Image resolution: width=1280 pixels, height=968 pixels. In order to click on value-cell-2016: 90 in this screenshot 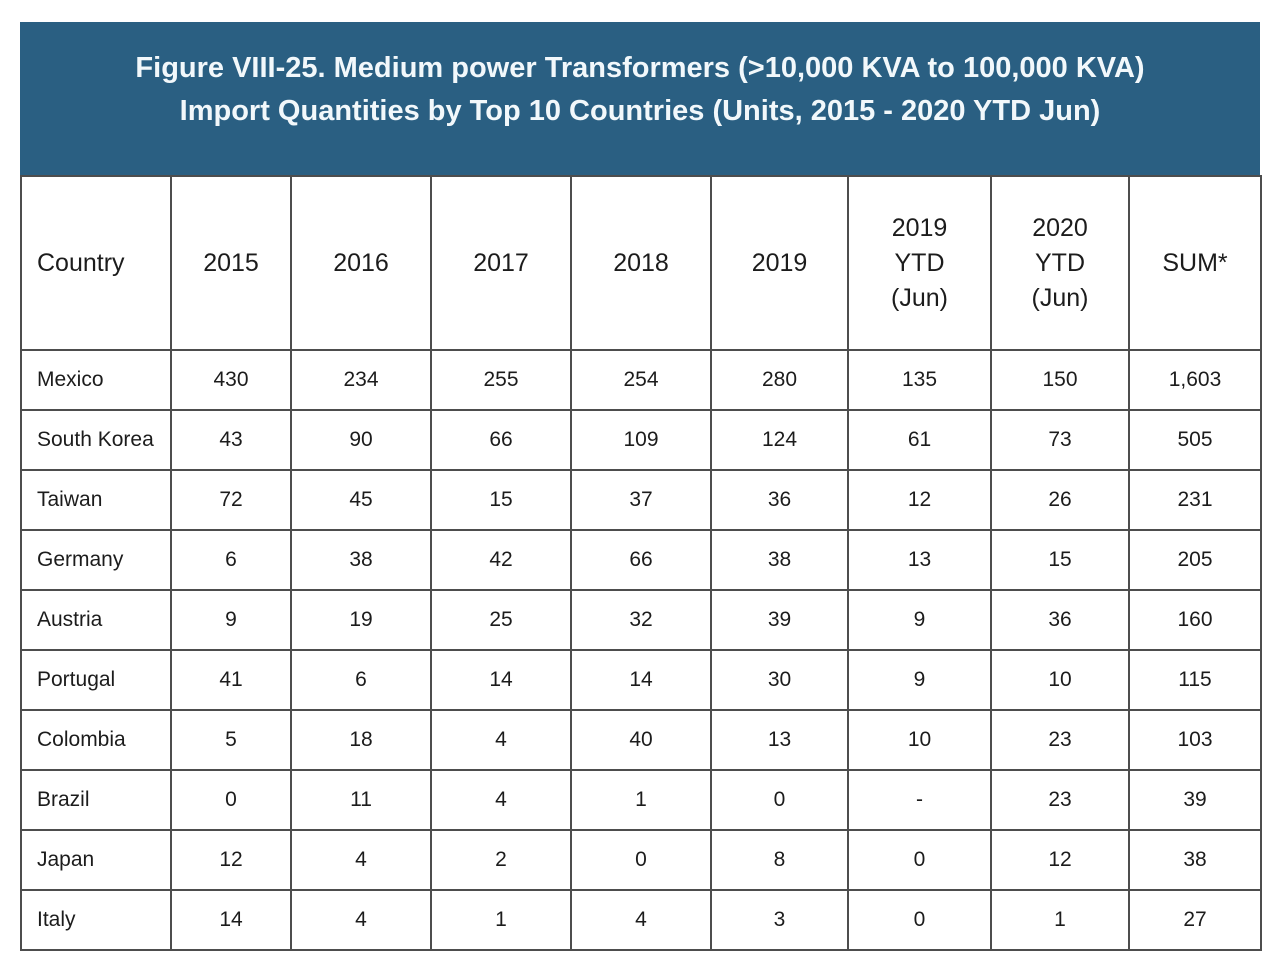, I will do `click(361, 440)`.